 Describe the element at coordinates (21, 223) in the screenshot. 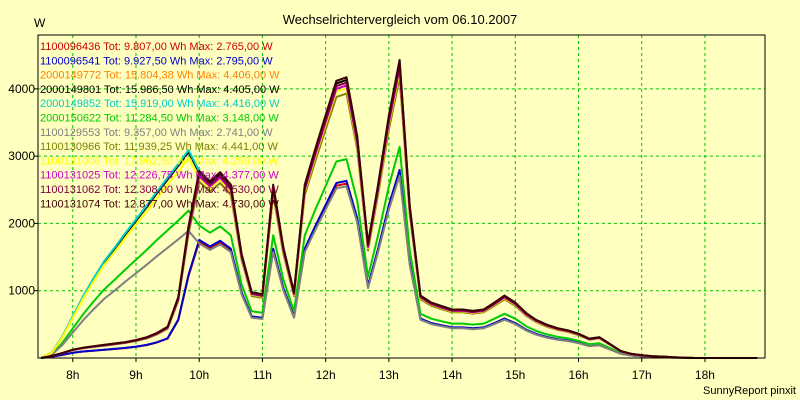

I see `y-tick-label: 2000` at that location.